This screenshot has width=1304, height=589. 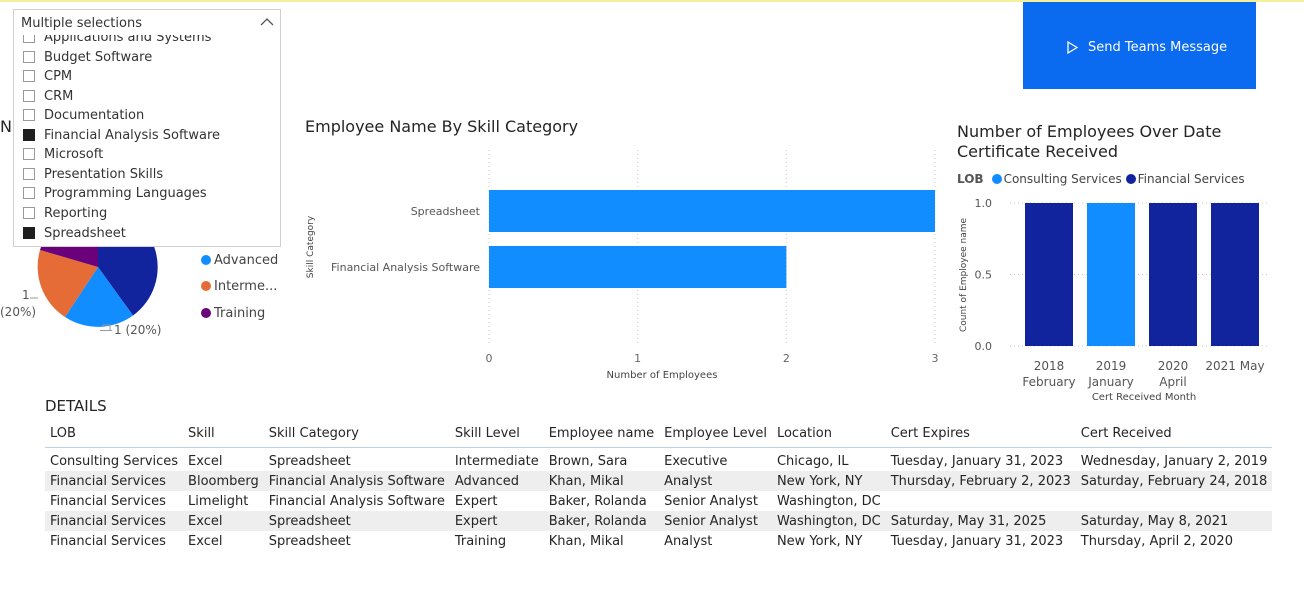 What do you see at coordinates (239, 260) in the screenshot?
I see `pie-legend-advanced: Advanced` at bounding box center [239, 260].